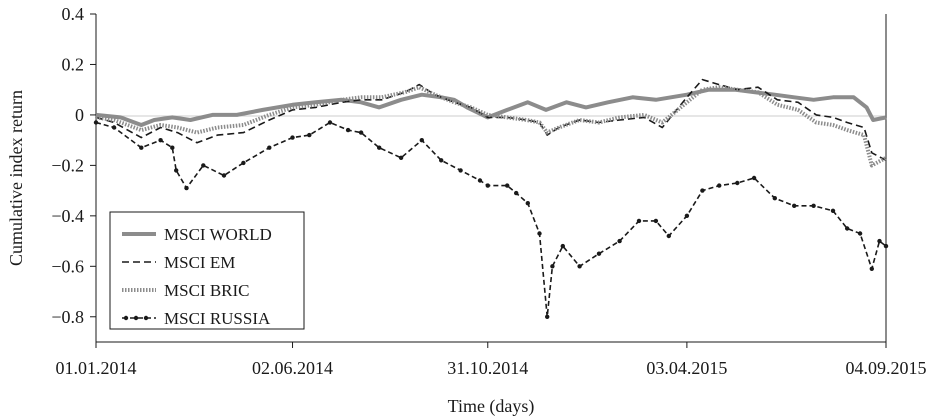  What do you see at coordinates (96, 368) in the screenshot?
I see `x-tick-label: 01.01.2014` at bounding box center [96, 368].